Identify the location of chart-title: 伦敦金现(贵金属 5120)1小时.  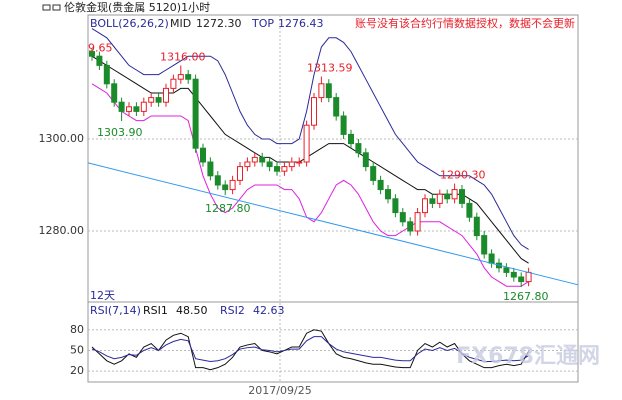
(137, 7).